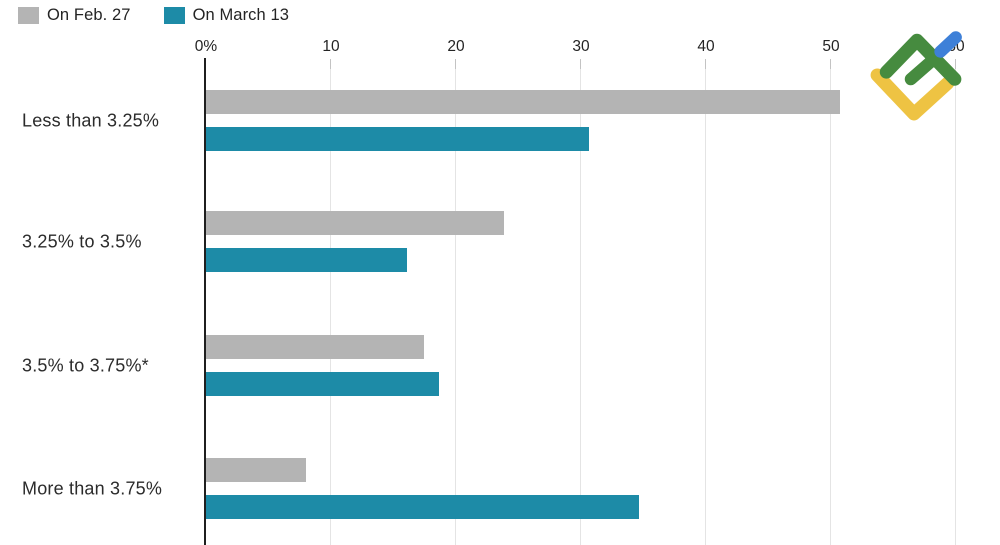 This screenshot has height=545, width=1000. I want to click on x-tick-label: 20, so click(456, 46).